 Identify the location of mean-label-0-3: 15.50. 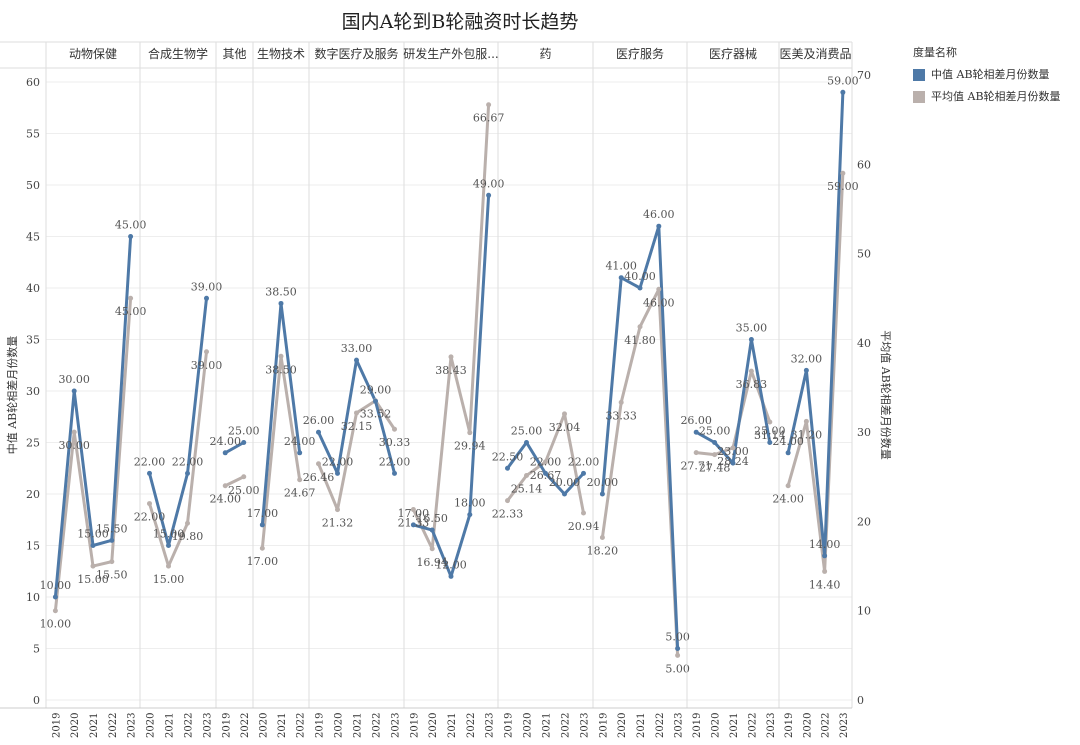
(112, 575).